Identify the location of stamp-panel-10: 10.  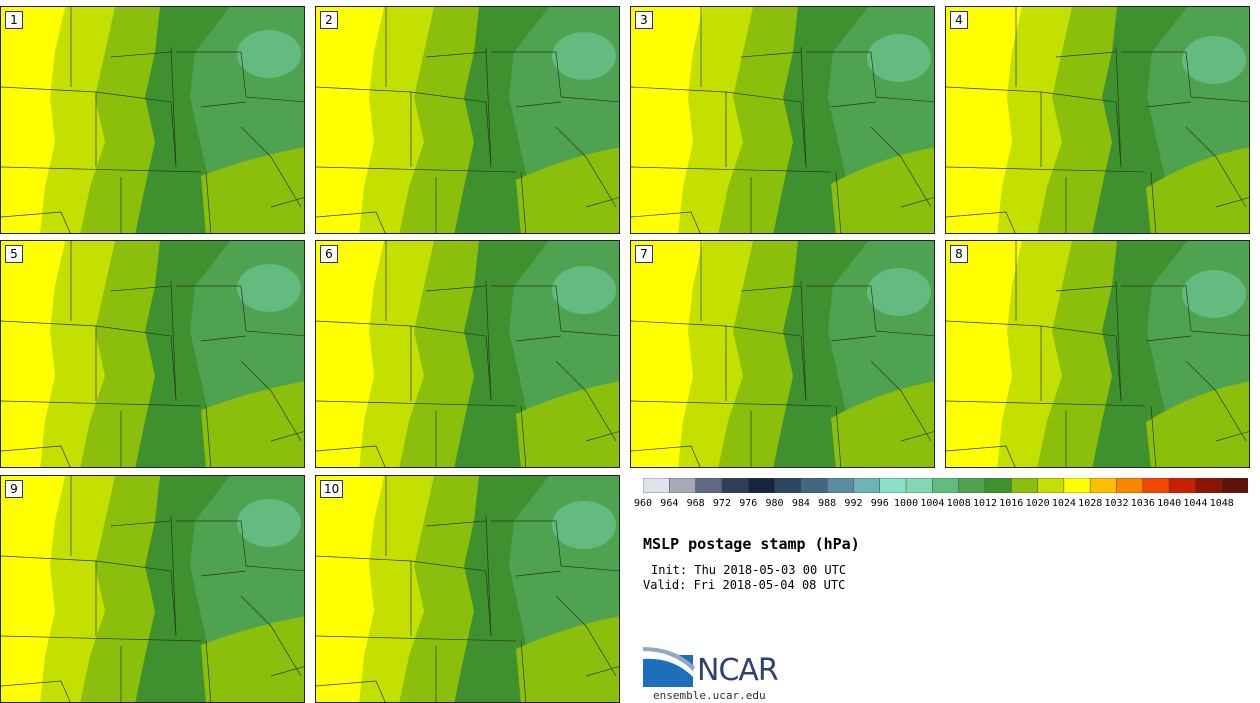
(467, 589).